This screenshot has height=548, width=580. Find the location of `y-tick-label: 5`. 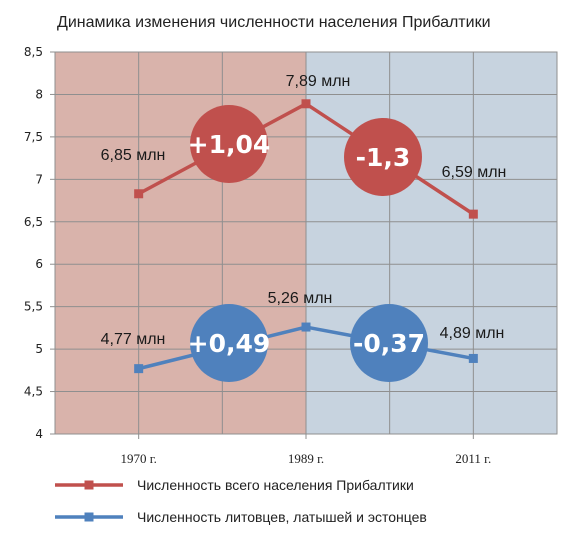

y-tick-label: 5 is located at coordinates (39, 349).